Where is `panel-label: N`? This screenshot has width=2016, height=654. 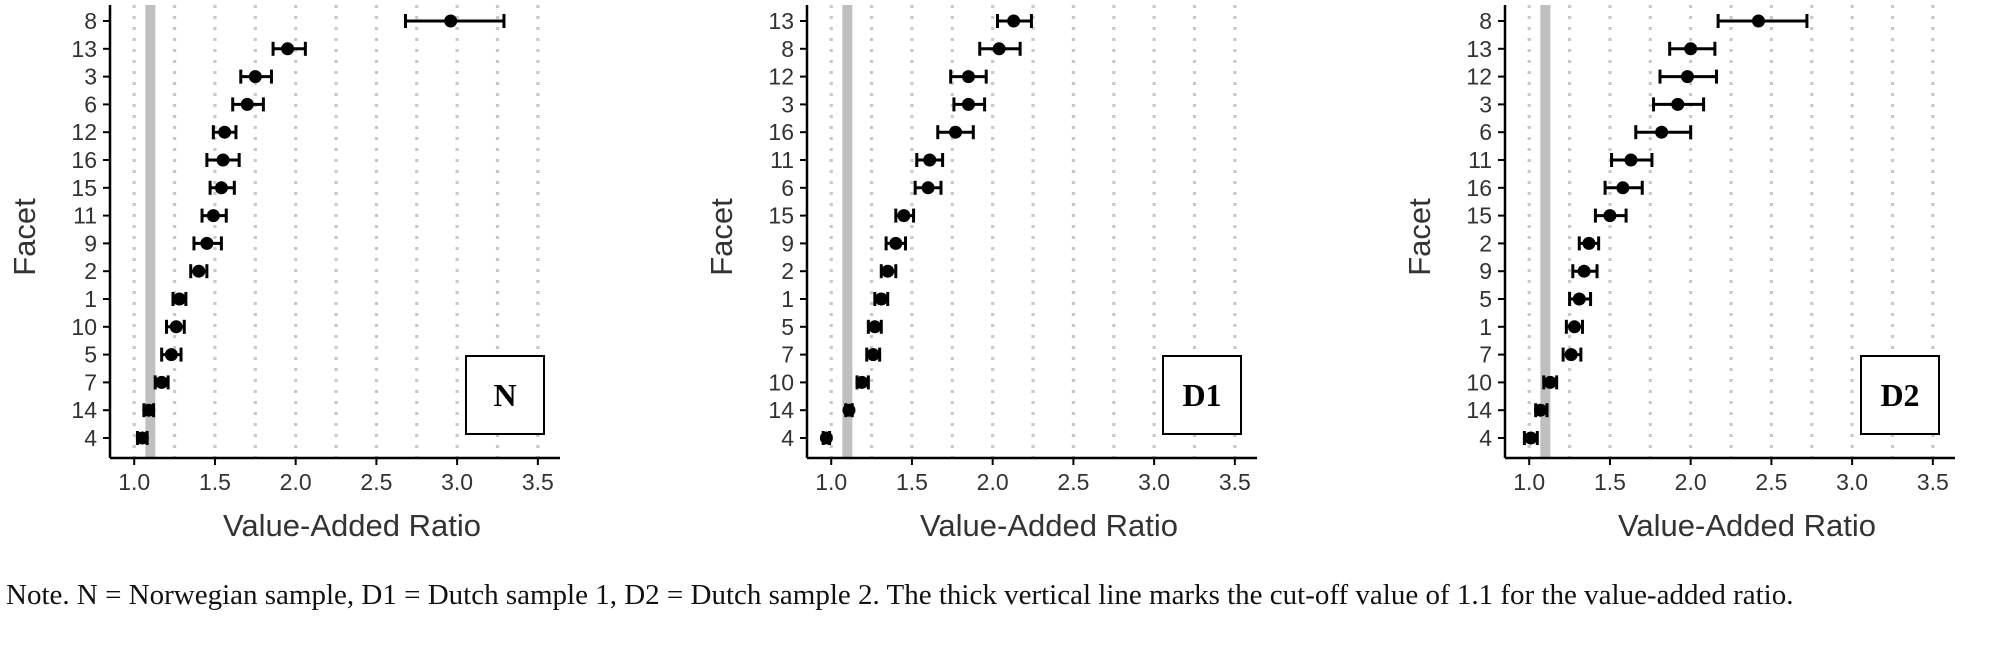
panel-label: N is located at coordinates (504, 395).